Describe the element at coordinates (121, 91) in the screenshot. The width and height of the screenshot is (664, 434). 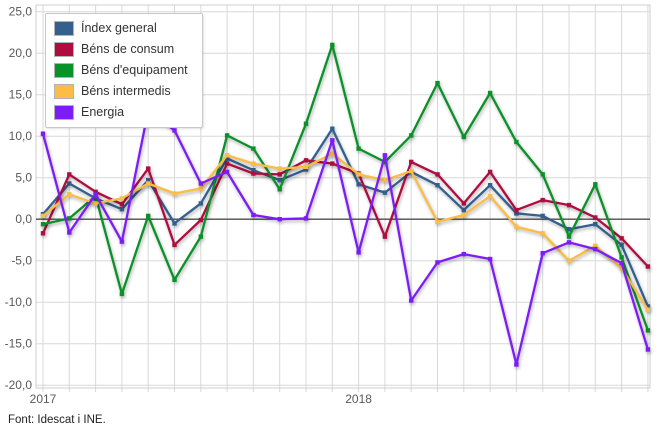
I see `legend-item-bens-intermedis: Béns intermedis` at that location.